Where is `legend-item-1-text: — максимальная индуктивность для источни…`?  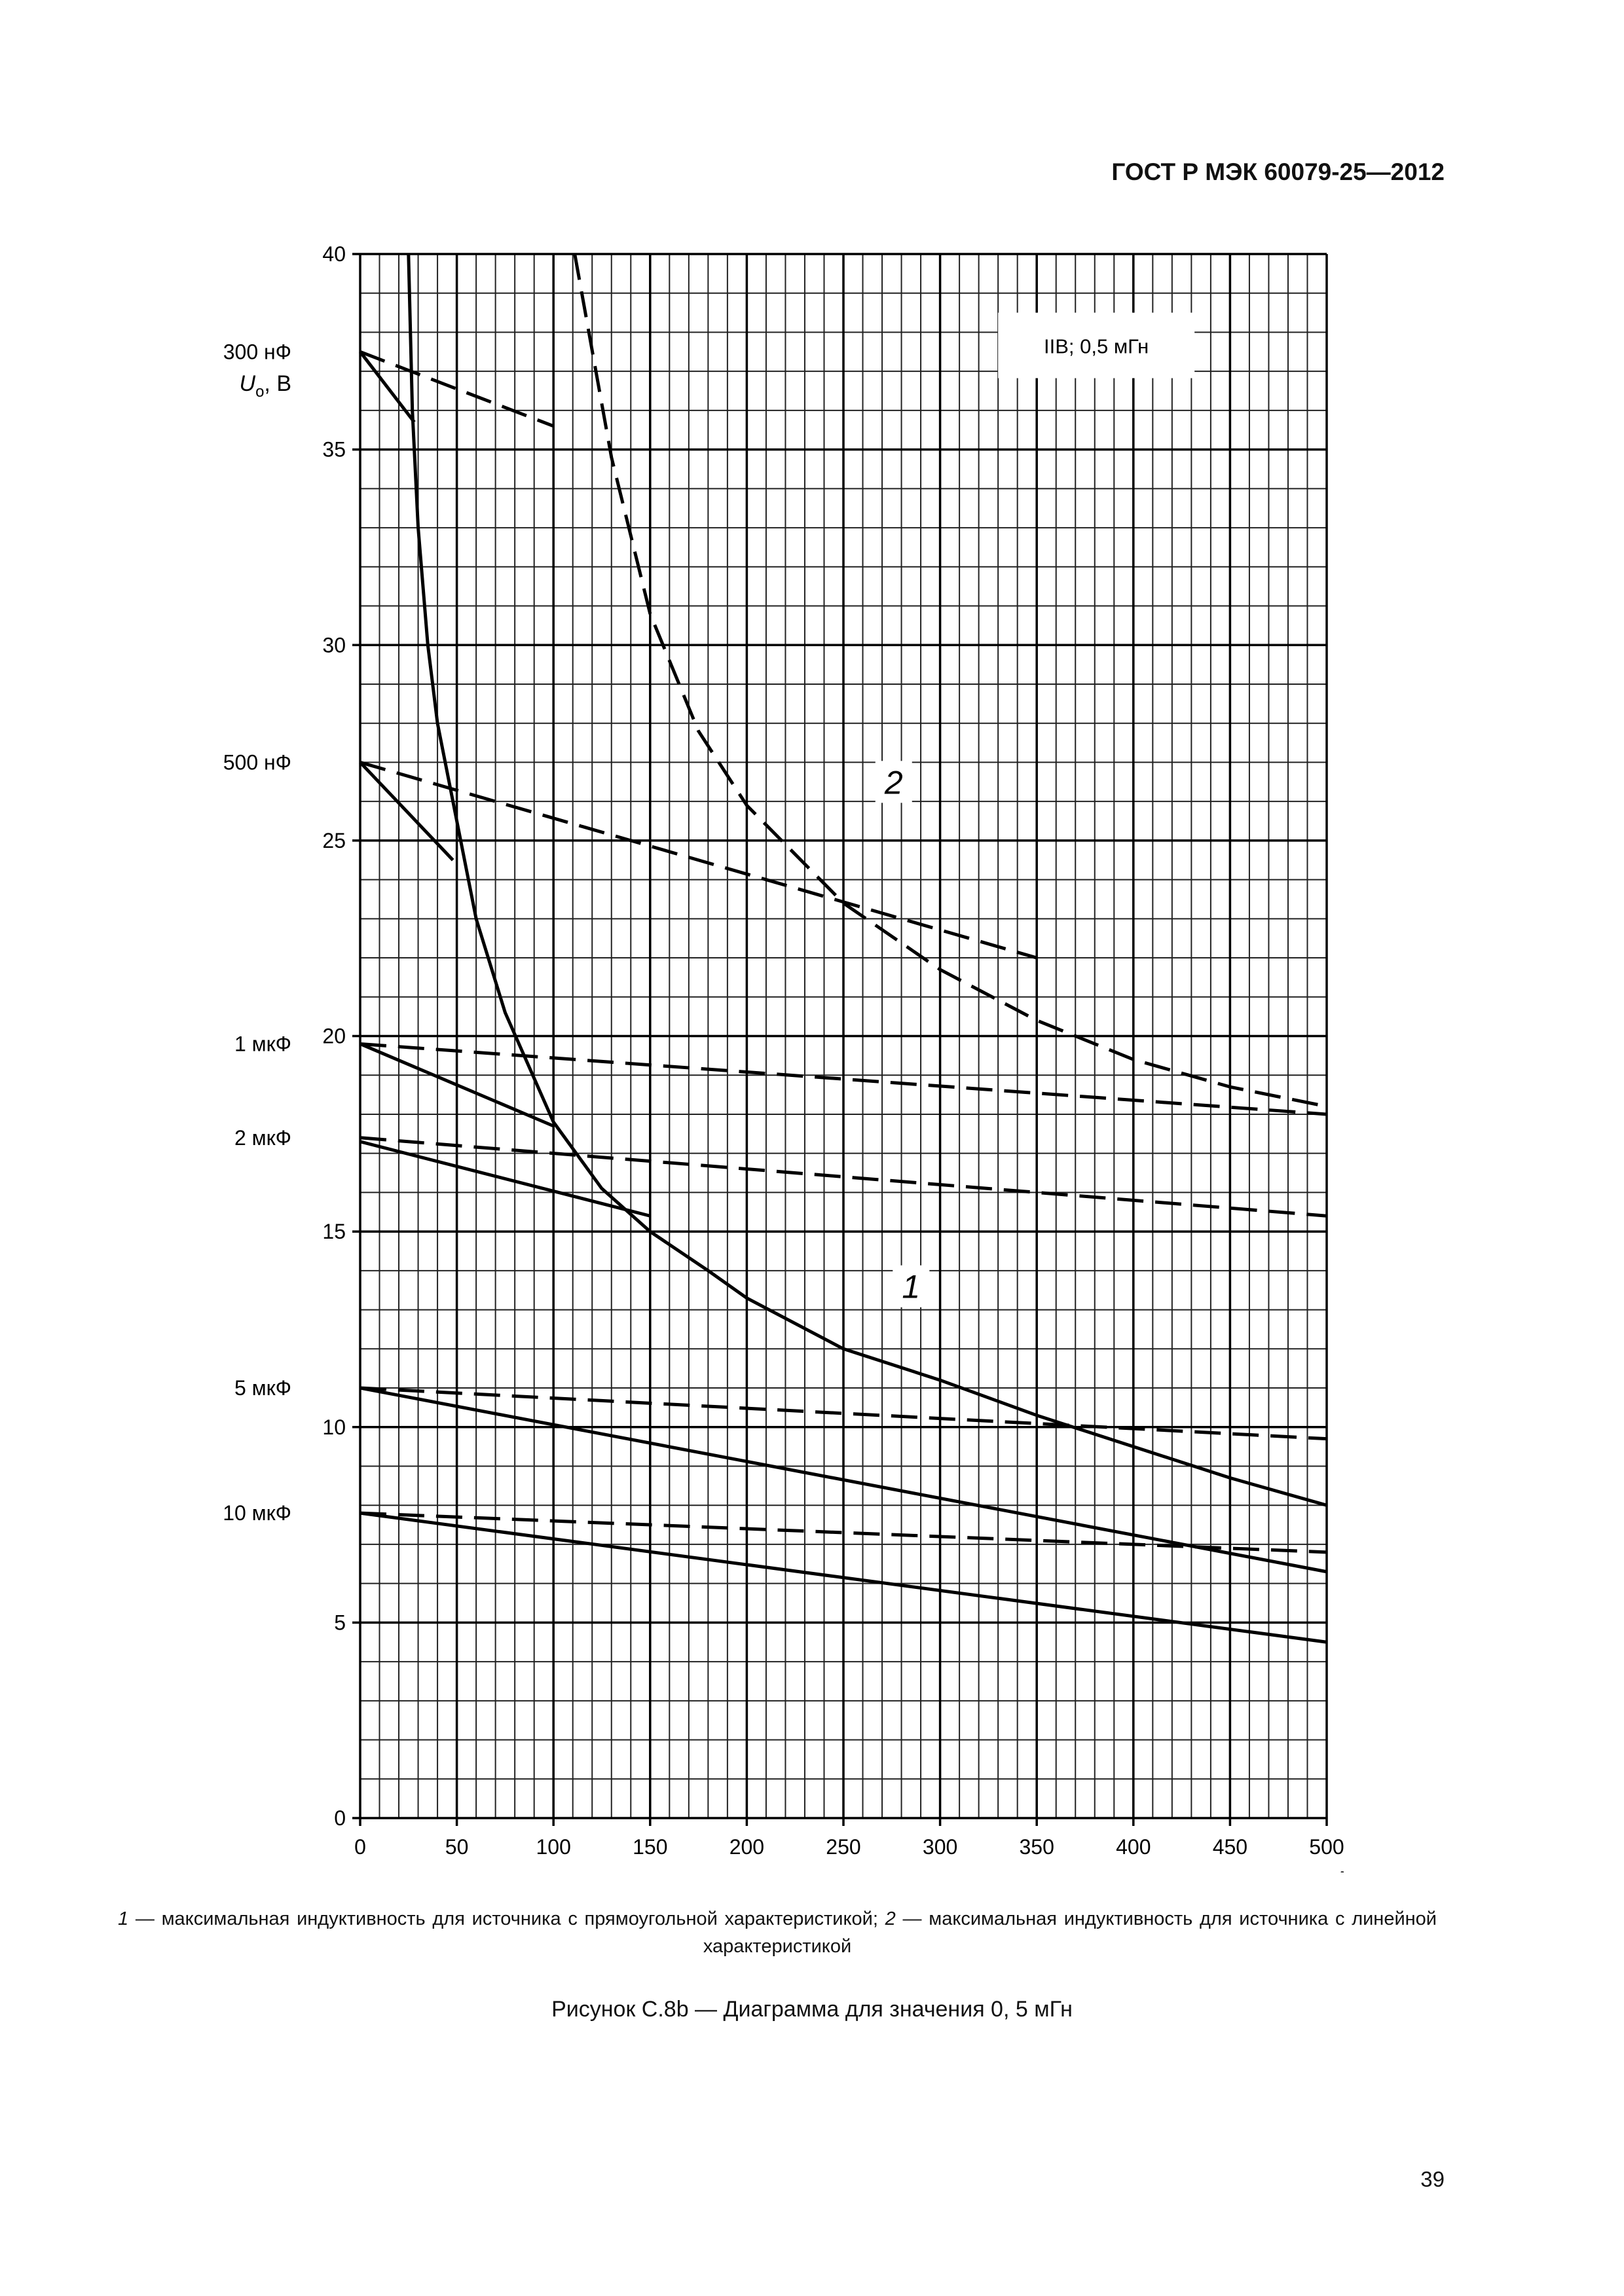
legend-item-1-text: — максимальная индуктивность для источни… is located at coordinates (506, 1918).